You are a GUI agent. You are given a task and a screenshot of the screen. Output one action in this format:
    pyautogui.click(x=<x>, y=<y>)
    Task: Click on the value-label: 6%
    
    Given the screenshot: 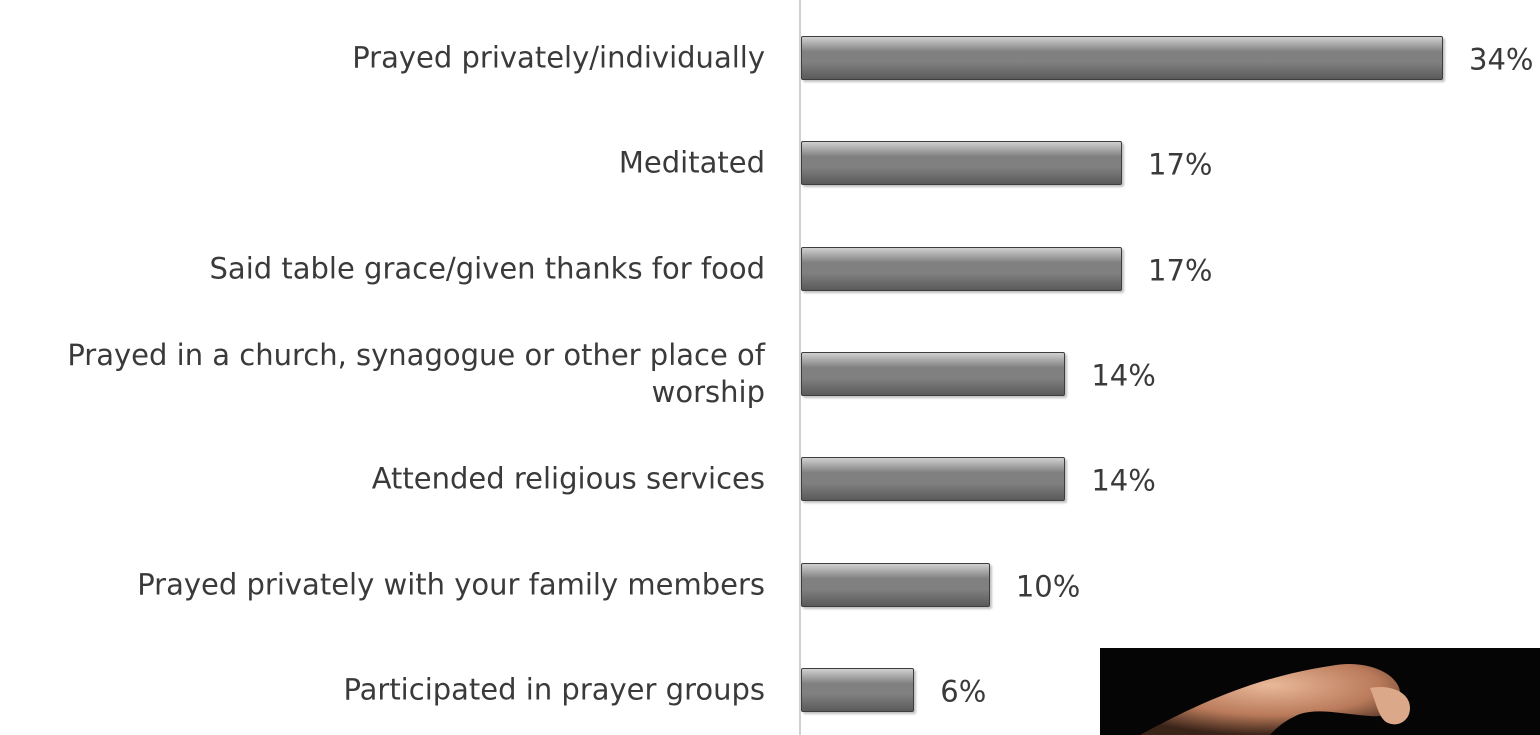 What is the action you would take?
    pyautogui.click(x=963, y=691)
    